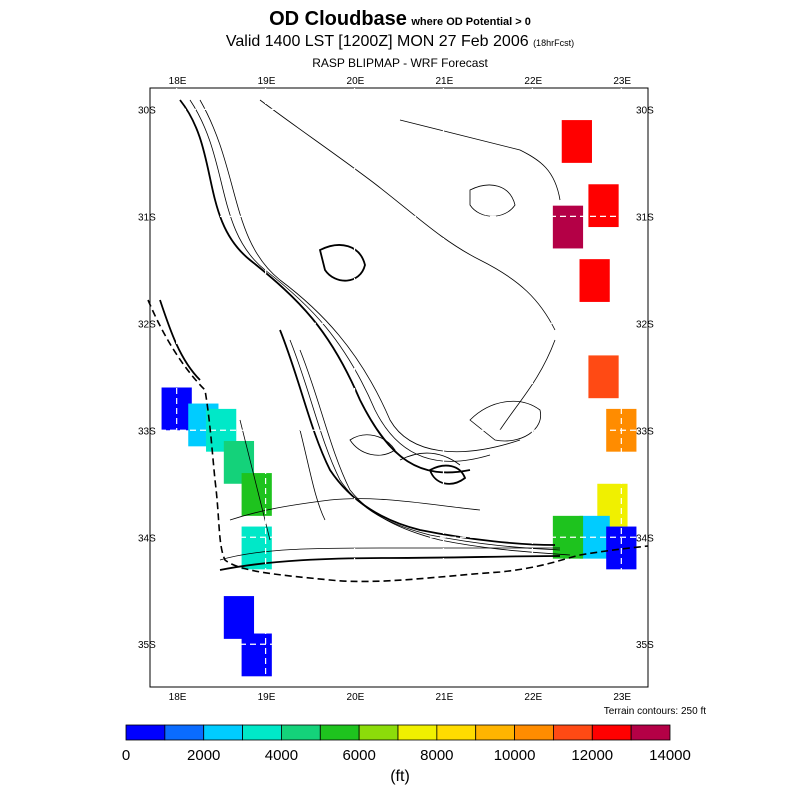 This screenshot has height=800, width=800. Describe the element at coordinates (645, 217) in the screenshot. I see `lat-label-right: 31S` at that location.